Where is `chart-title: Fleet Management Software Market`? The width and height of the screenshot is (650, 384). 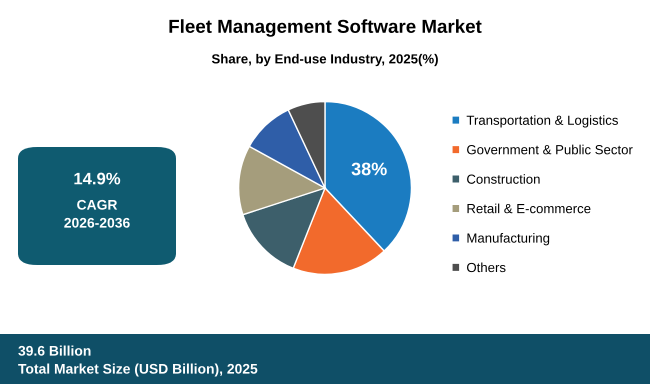 chart-title: Fleet Management Software Market is located at coordinates (325, 28).